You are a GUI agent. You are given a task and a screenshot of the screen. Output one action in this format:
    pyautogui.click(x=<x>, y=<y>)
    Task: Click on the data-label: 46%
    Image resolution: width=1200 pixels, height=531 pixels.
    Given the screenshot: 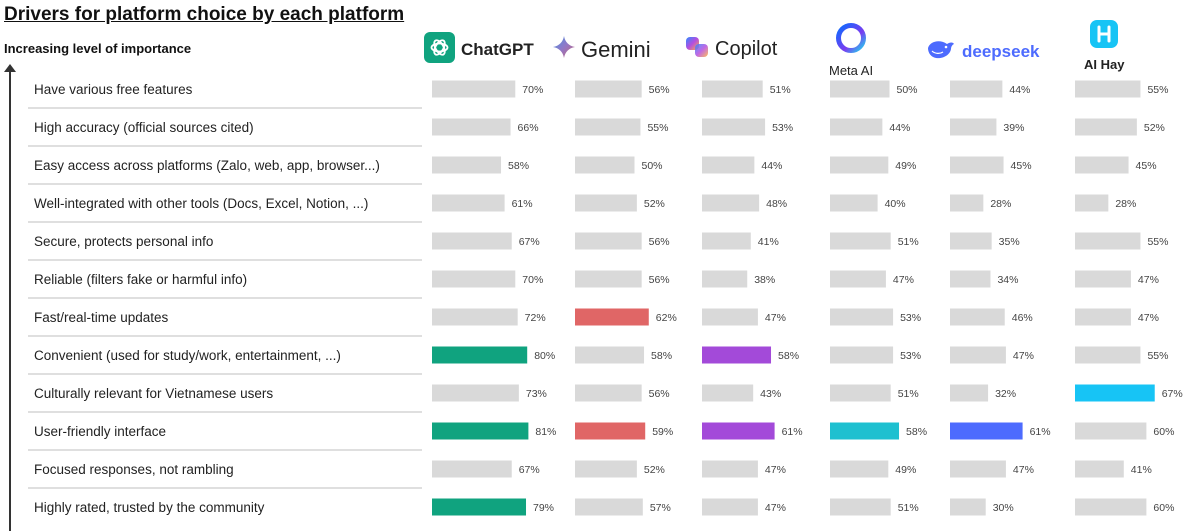 What is the action you would take?
    pyautogui.click(x=1022, y=318)
    